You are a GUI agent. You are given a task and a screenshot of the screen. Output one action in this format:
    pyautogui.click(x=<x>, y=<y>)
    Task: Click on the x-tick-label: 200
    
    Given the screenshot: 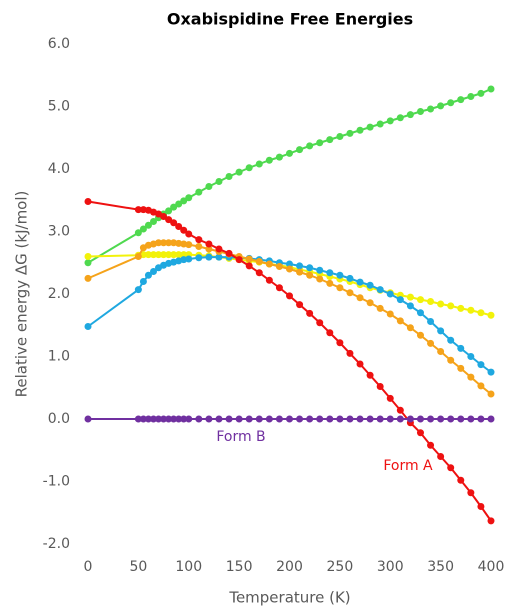 What is the action you would take?
    pyautogui.click(x=289, y=567)
    